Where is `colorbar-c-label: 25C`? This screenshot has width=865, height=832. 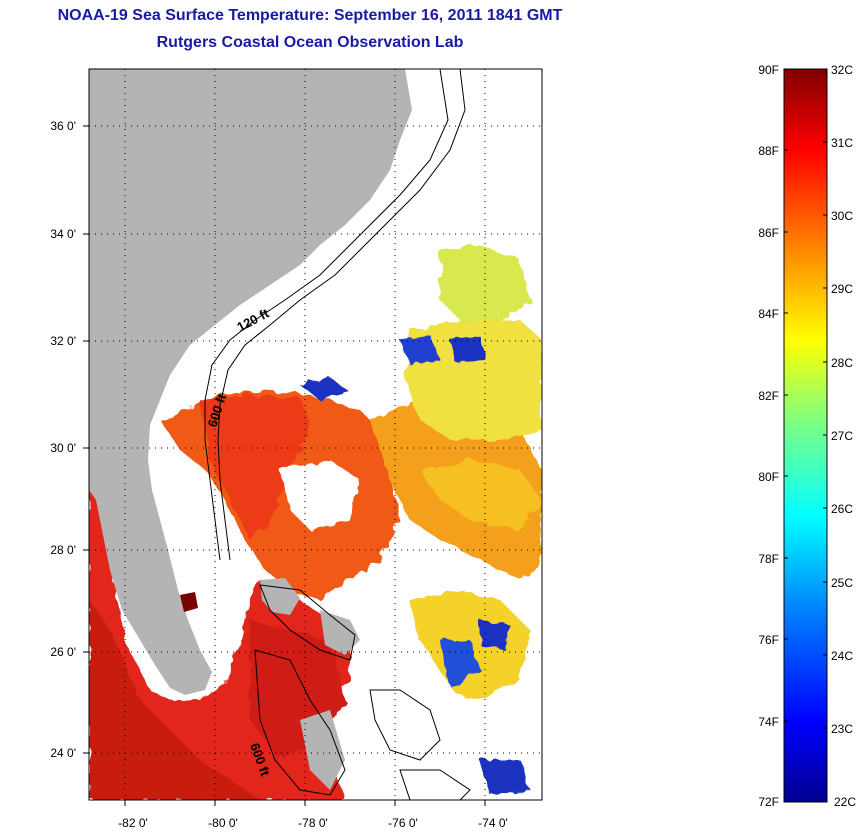 colorbar-c-label: 25C is located at coordinates (842, 583).